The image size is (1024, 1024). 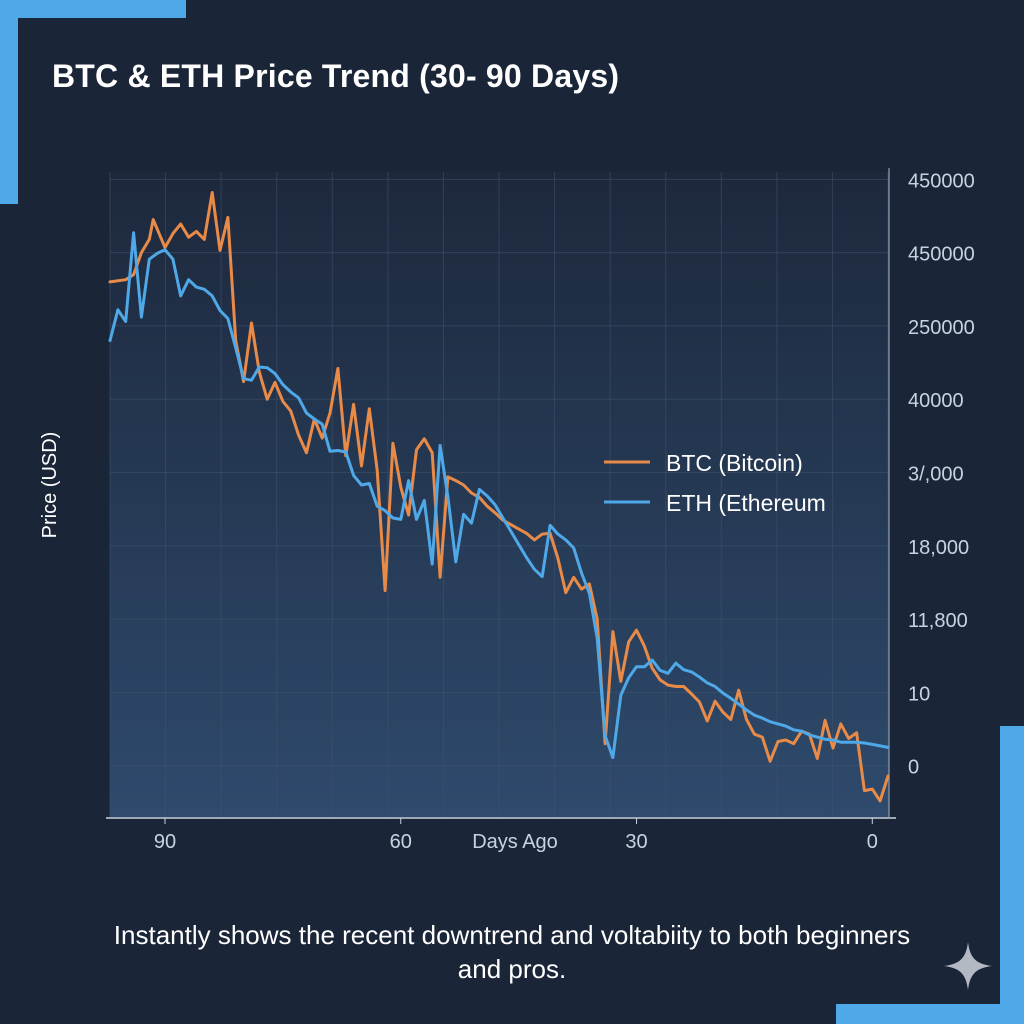 What do you see at coordinates (715, 483) in the screenshot?
I see `legend: BTC (Bitcoin) ETH (Ethereum` at bounding box center [715, 483].